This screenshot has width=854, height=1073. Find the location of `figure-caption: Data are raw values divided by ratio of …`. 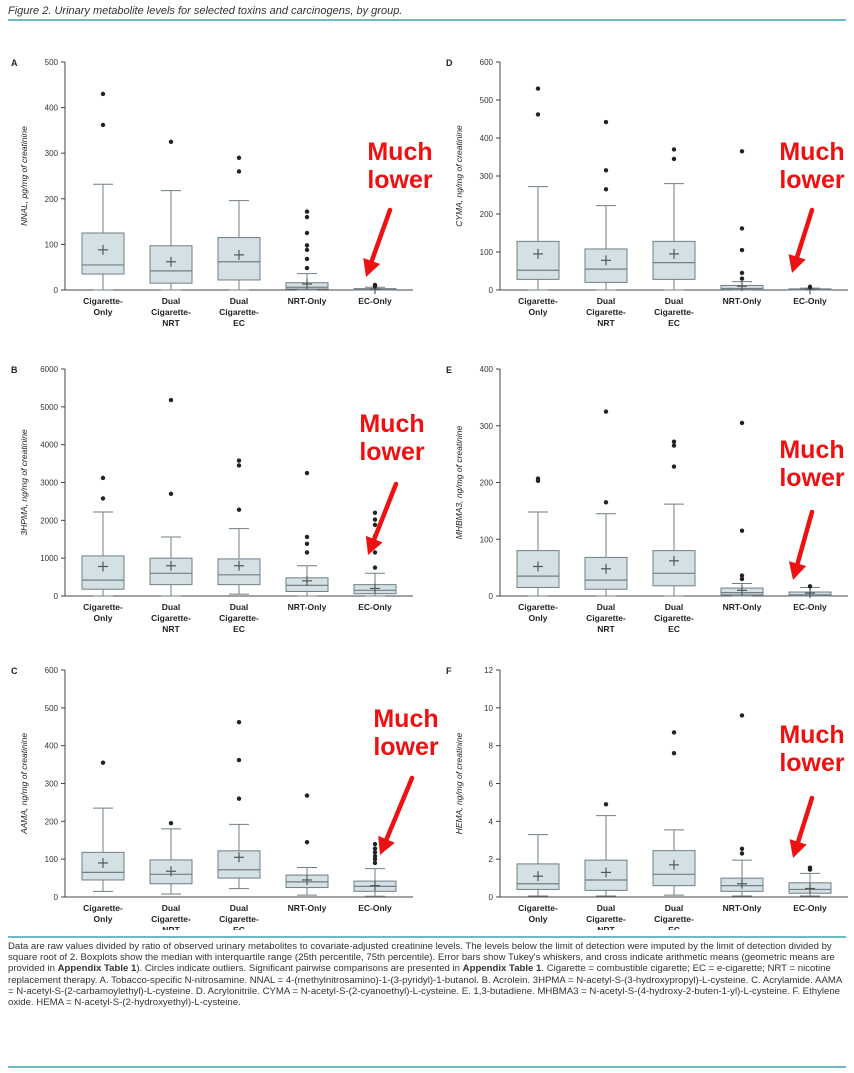

figure-caption: Data are raw values divided by ratio of … is located at coordinates (427, 972).